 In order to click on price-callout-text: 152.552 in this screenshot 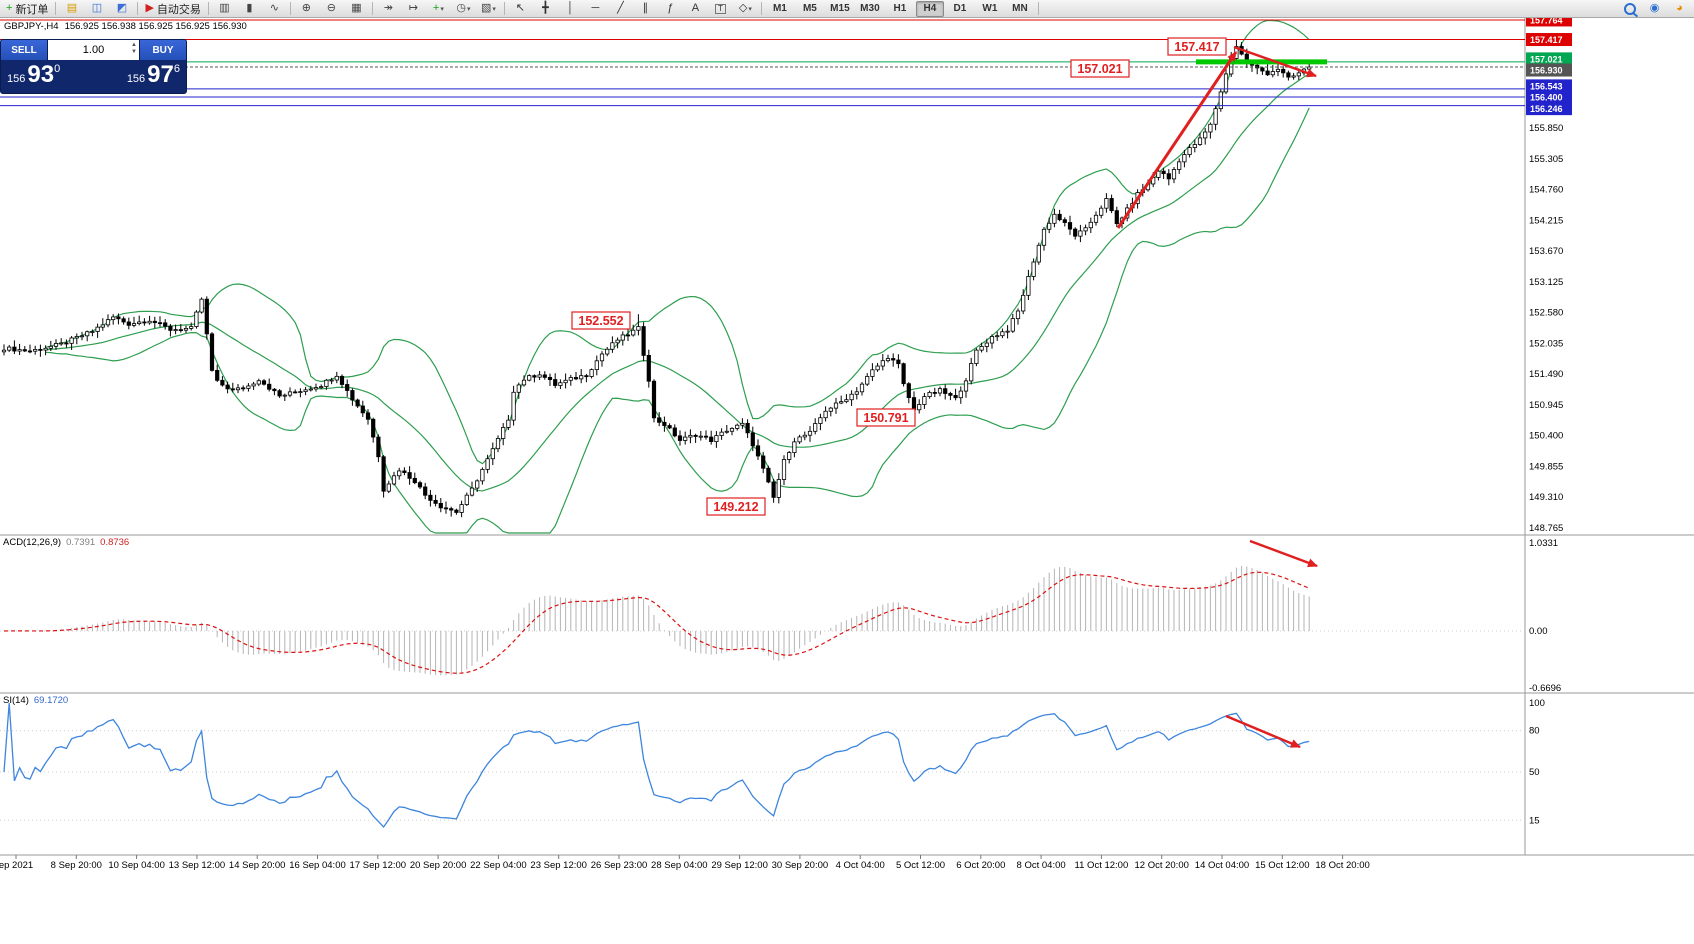, I will do `click(600, 321)`.